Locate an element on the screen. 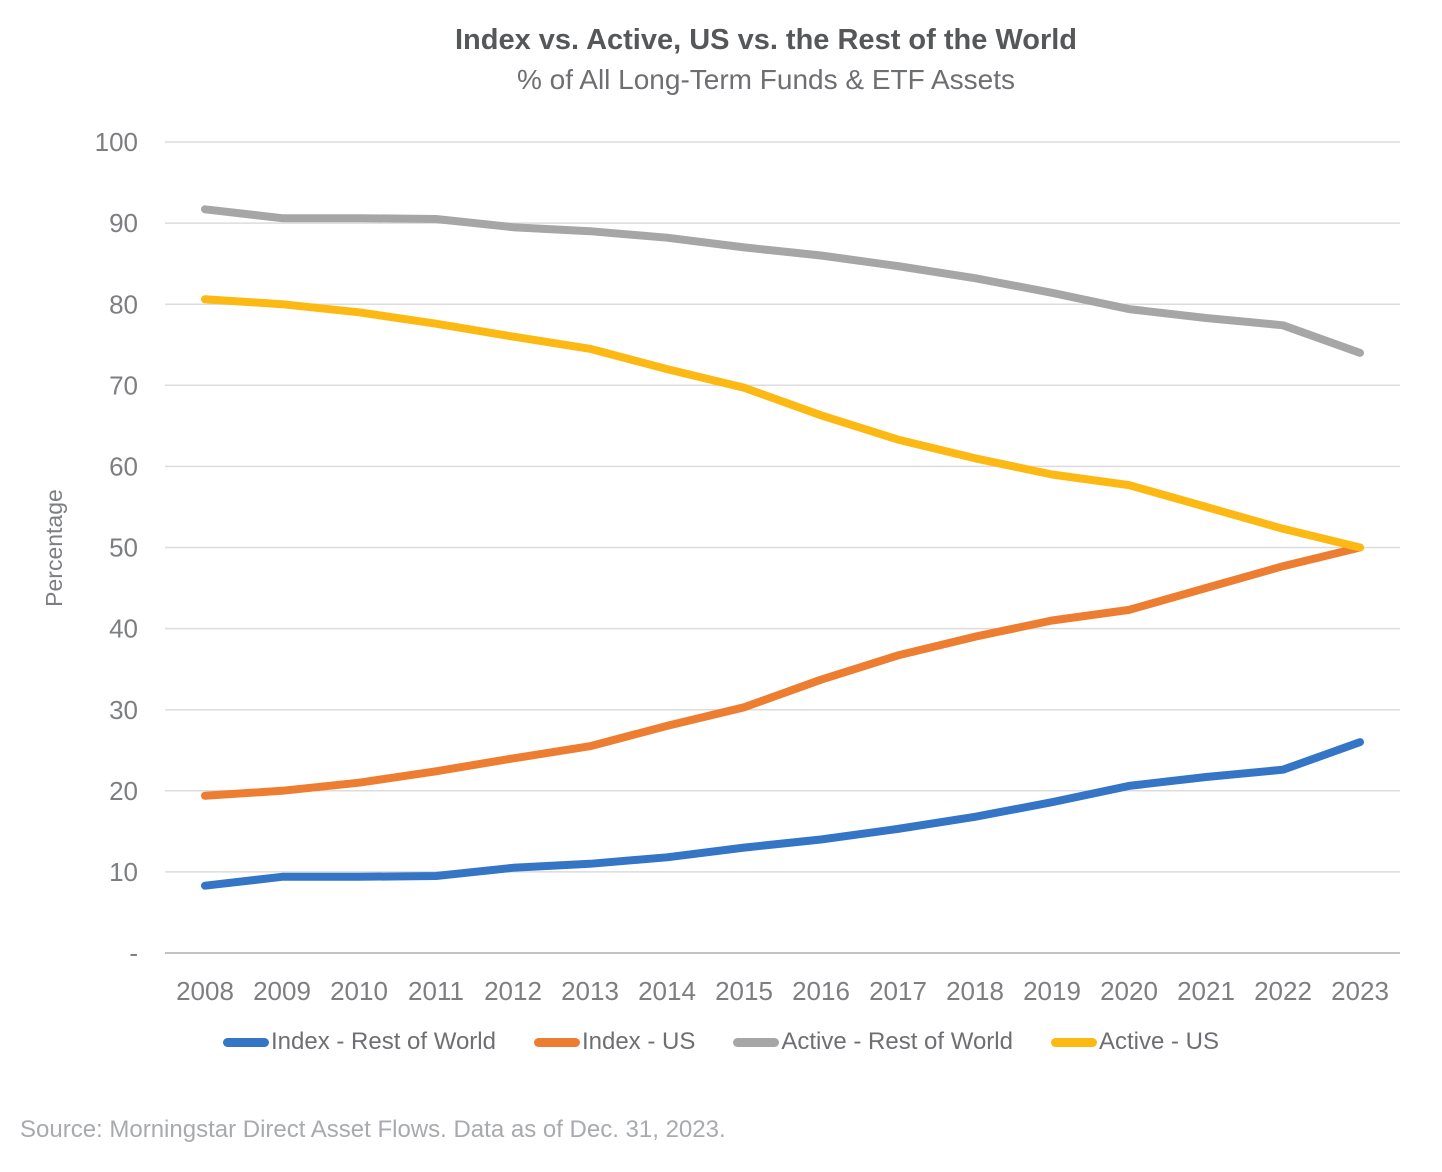  y-tick-label-80: 80 is located at coordinates (123, 304).